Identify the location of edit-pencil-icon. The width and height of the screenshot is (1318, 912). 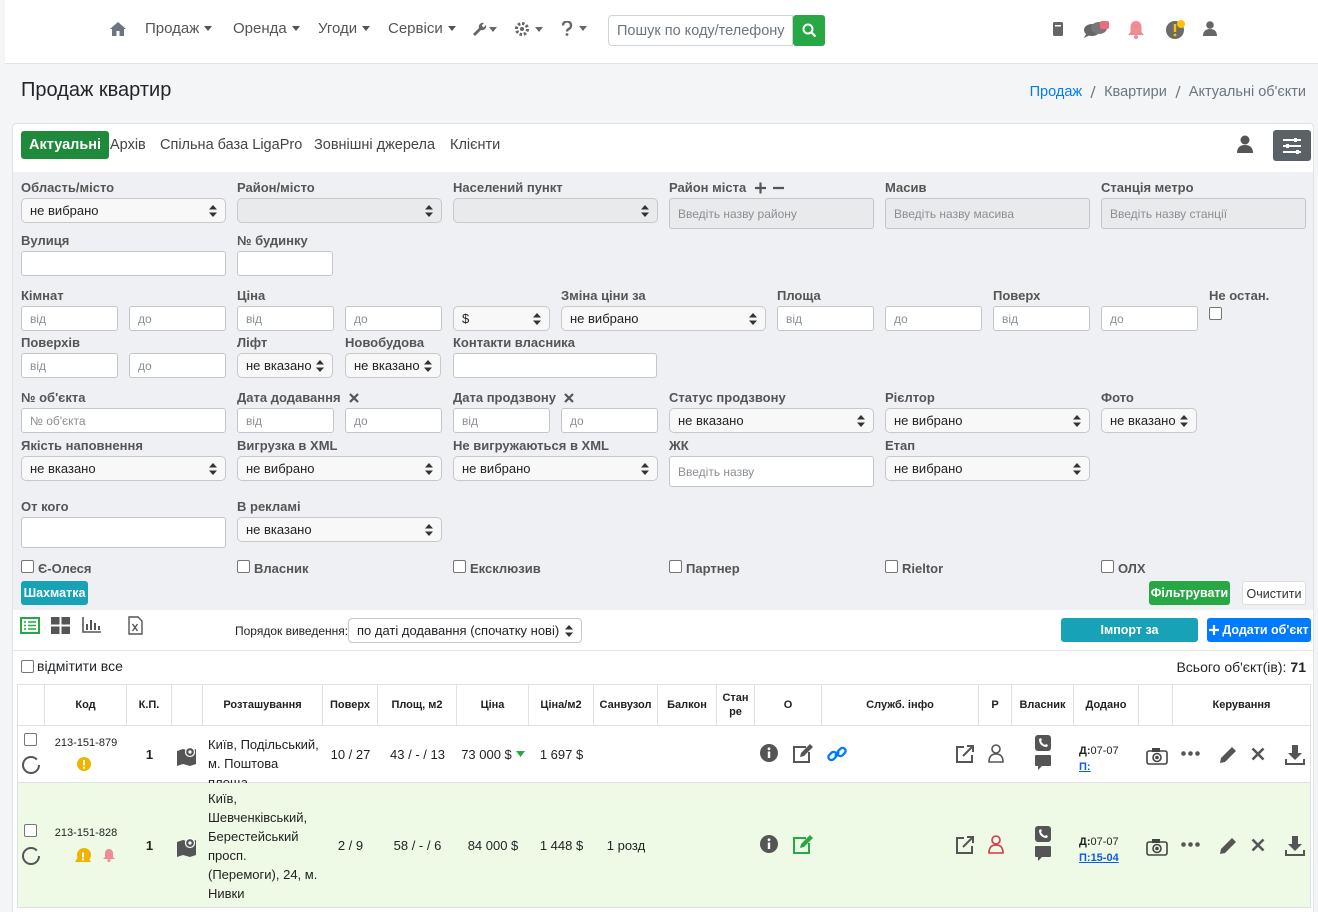
(1228, 755).